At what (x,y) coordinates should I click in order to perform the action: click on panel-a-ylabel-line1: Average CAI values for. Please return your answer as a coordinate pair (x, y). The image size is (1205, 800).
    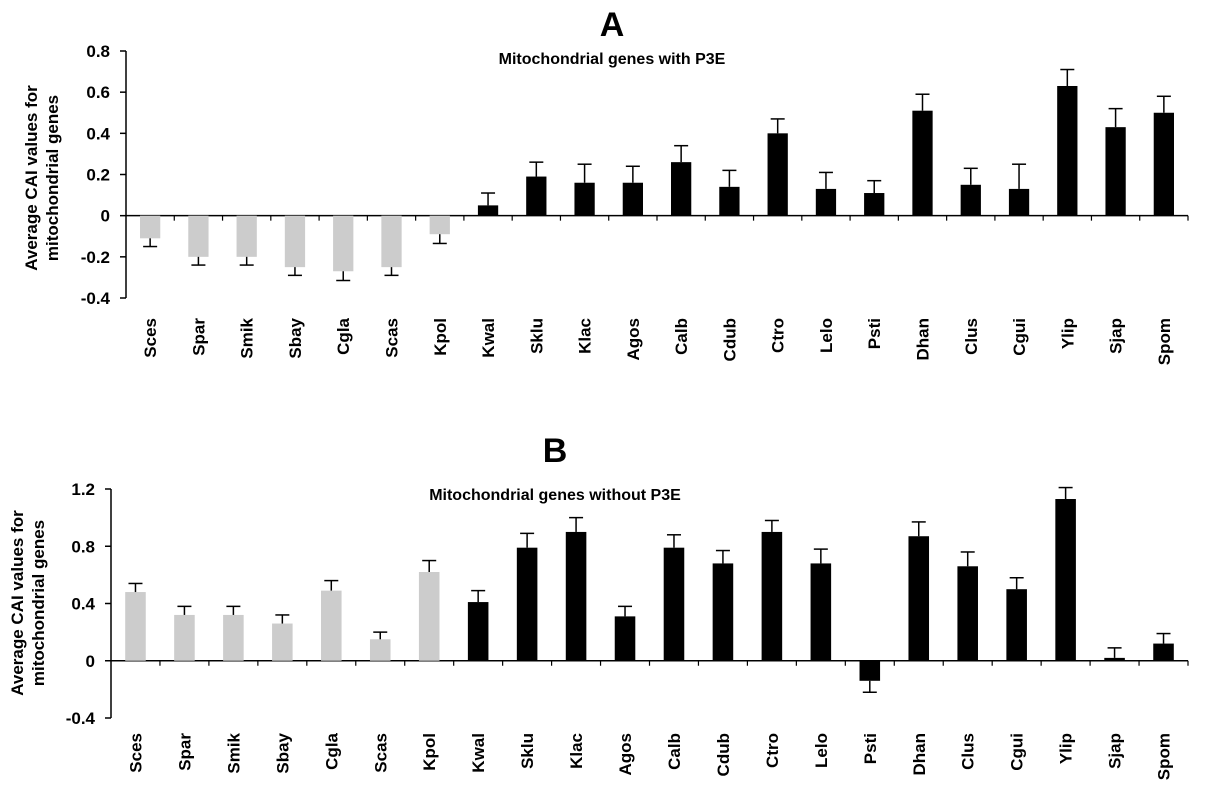
    Looking at the image, I should click on (31, 178).